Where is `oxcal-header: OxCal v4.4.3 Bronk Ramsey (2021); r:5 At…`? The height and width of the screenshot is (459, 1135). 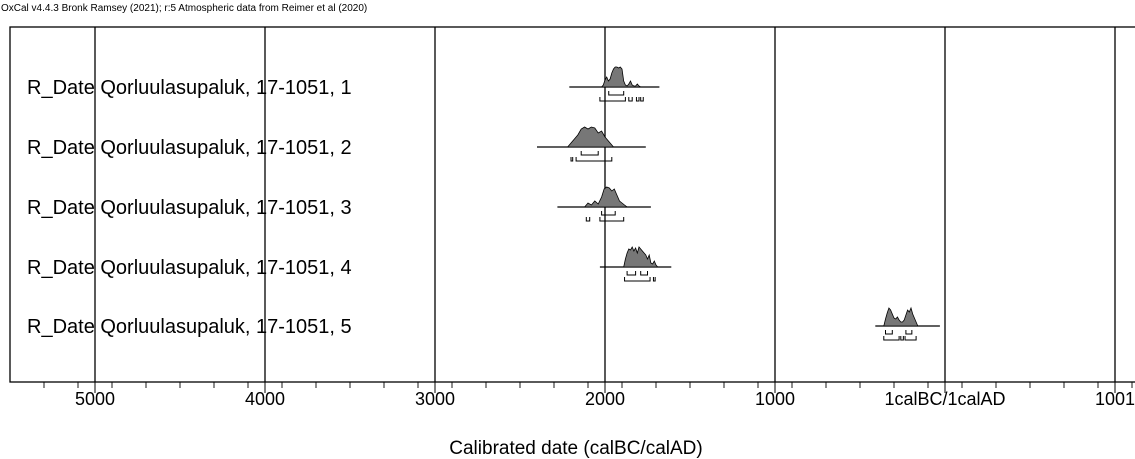 oxcal-header: OxCal v4.4.3 Bronk Ramsey (2021); r:5 At… is located at coordinates (184, 8).